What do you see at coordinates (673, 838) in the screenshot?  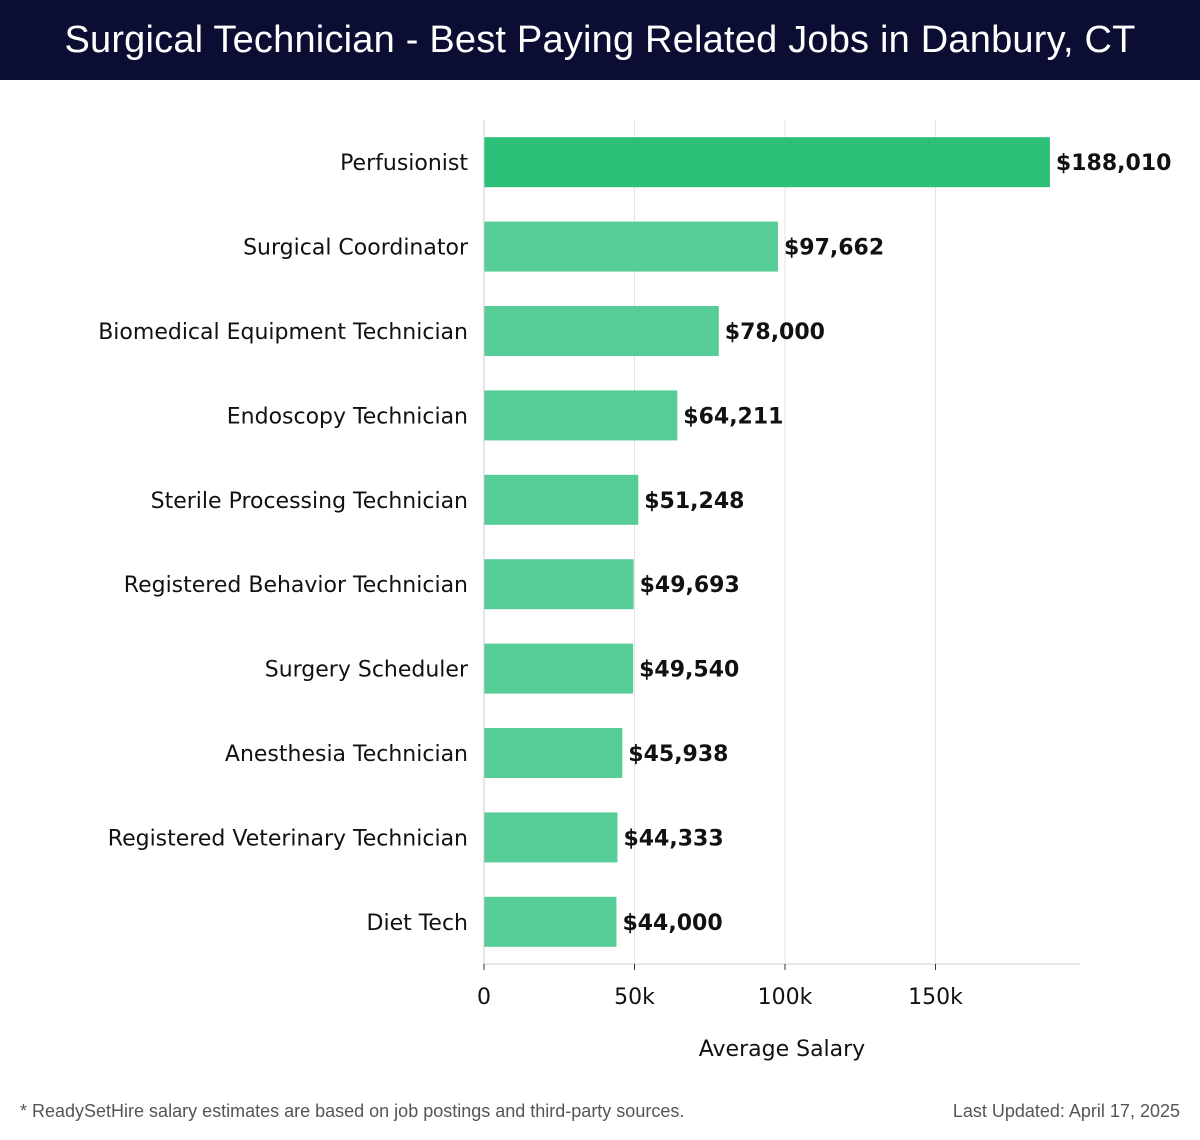 I see `data-label: $44,333` at bounding box center [673, 838].